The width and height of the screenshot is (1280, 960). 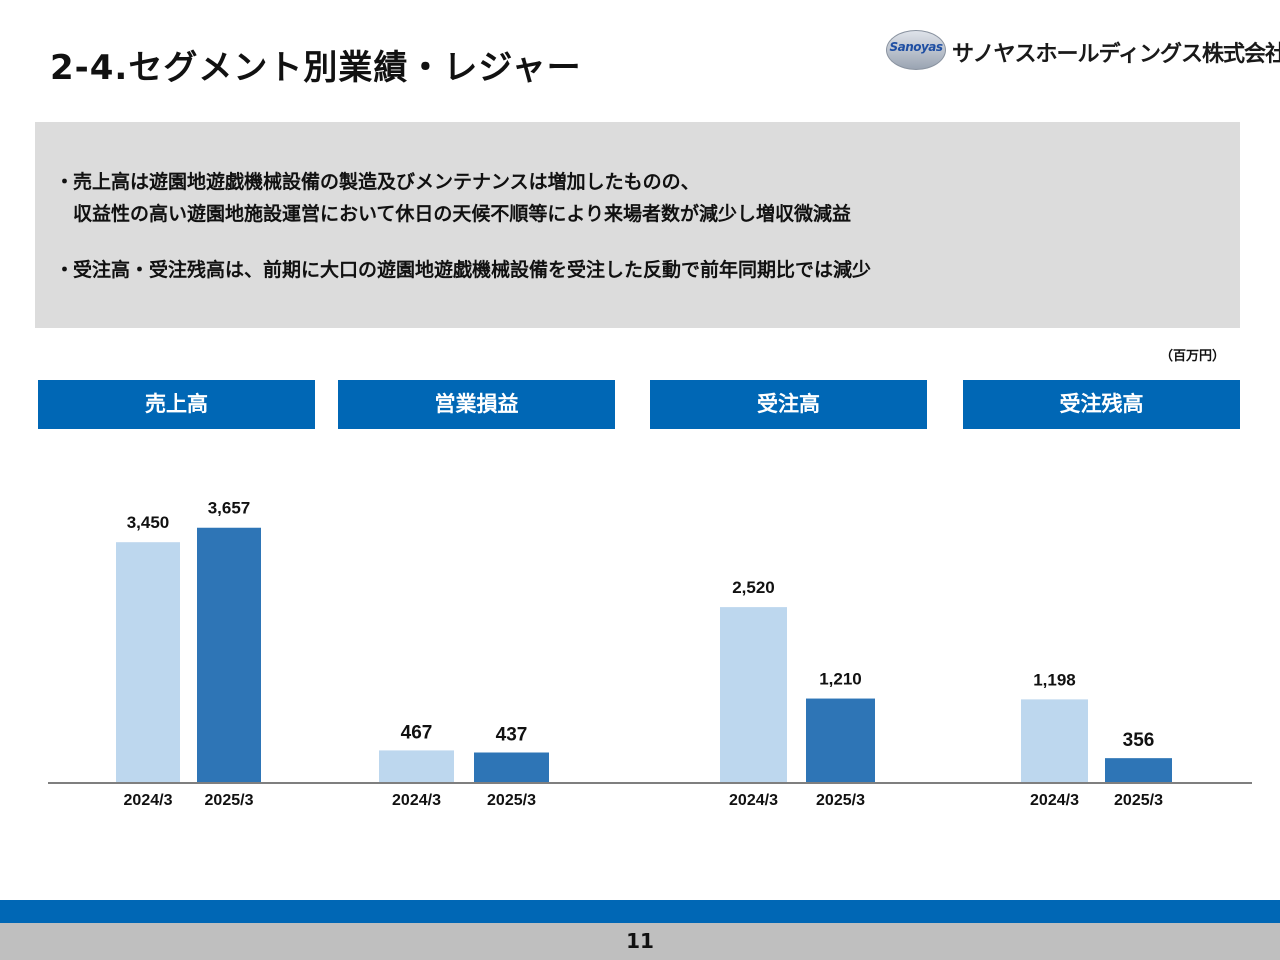 I want to click on data-label: 437, so click(x=512, y=734).